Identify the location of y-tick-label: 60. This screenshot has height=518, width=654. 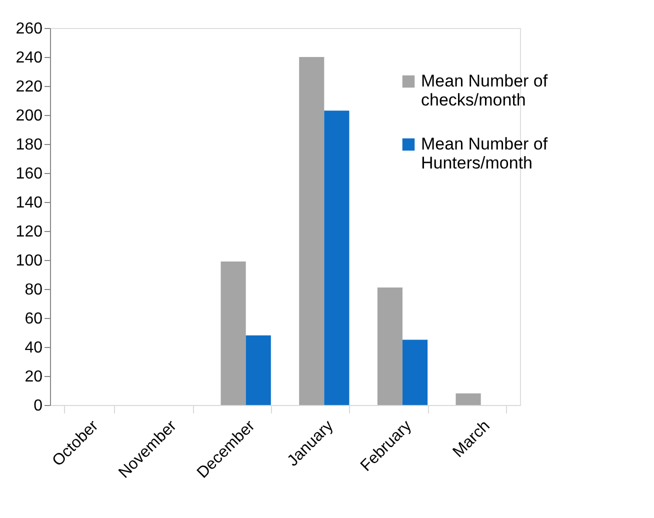
(33, 319).